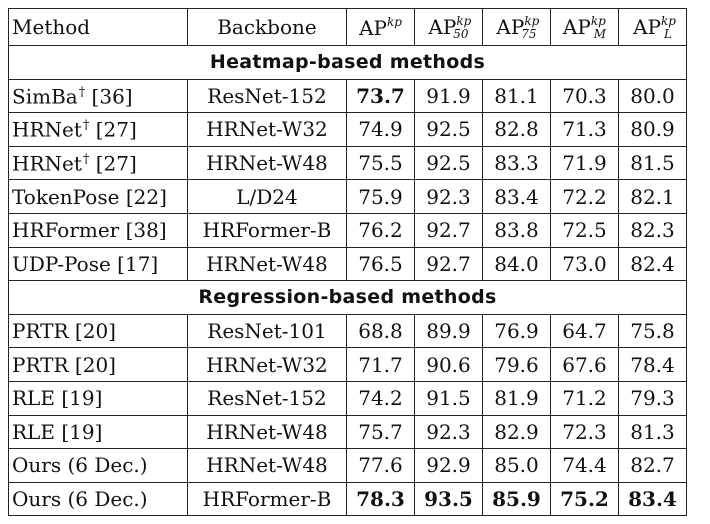 Image resolution: width=710 pixels, height=524 pixels. Describe the element at coordinates (380, 331) in the screenshot. I see `value-cell: 68.8` at that location.